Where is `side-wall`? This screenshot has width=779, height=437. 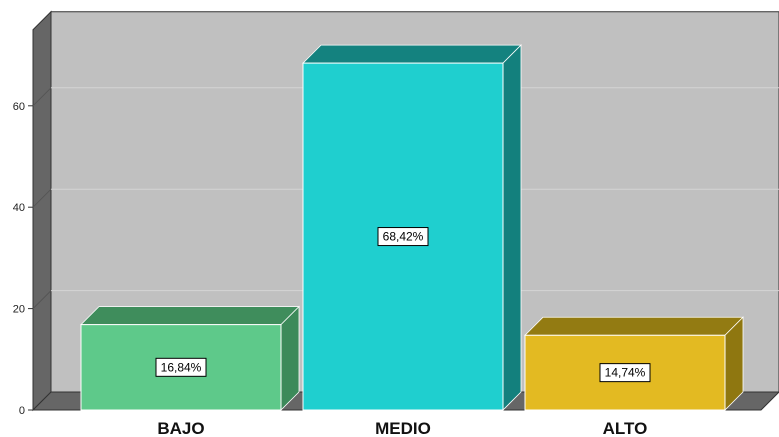
side-wall is located at coordinates (42, 211).